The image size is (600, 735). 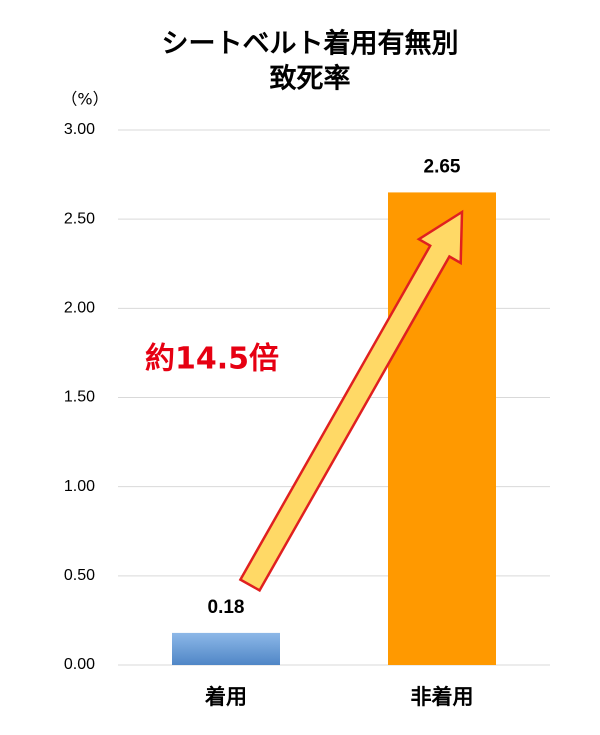 I want to click on y-axis-label: （%）, so click(x=84, y=99).